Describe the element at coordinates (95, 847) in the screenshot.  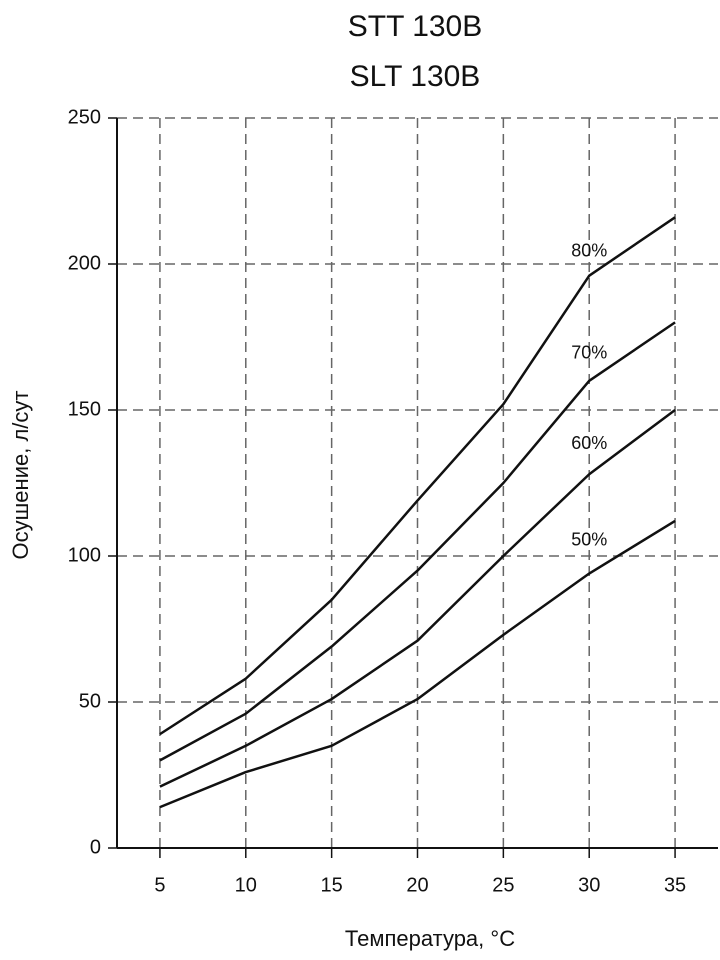
I see `y-tick-label: 0` at that location.